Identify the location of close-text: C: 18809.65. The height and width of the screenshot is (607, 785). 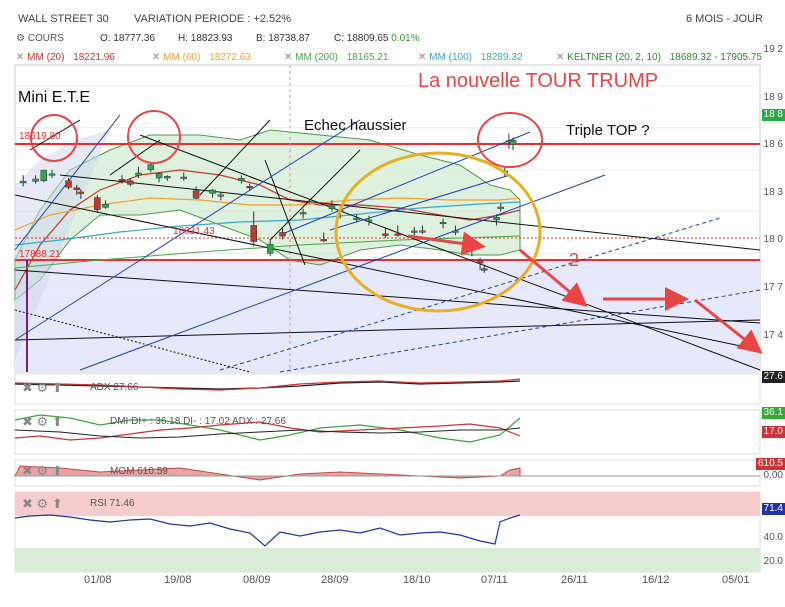
(361, 38).